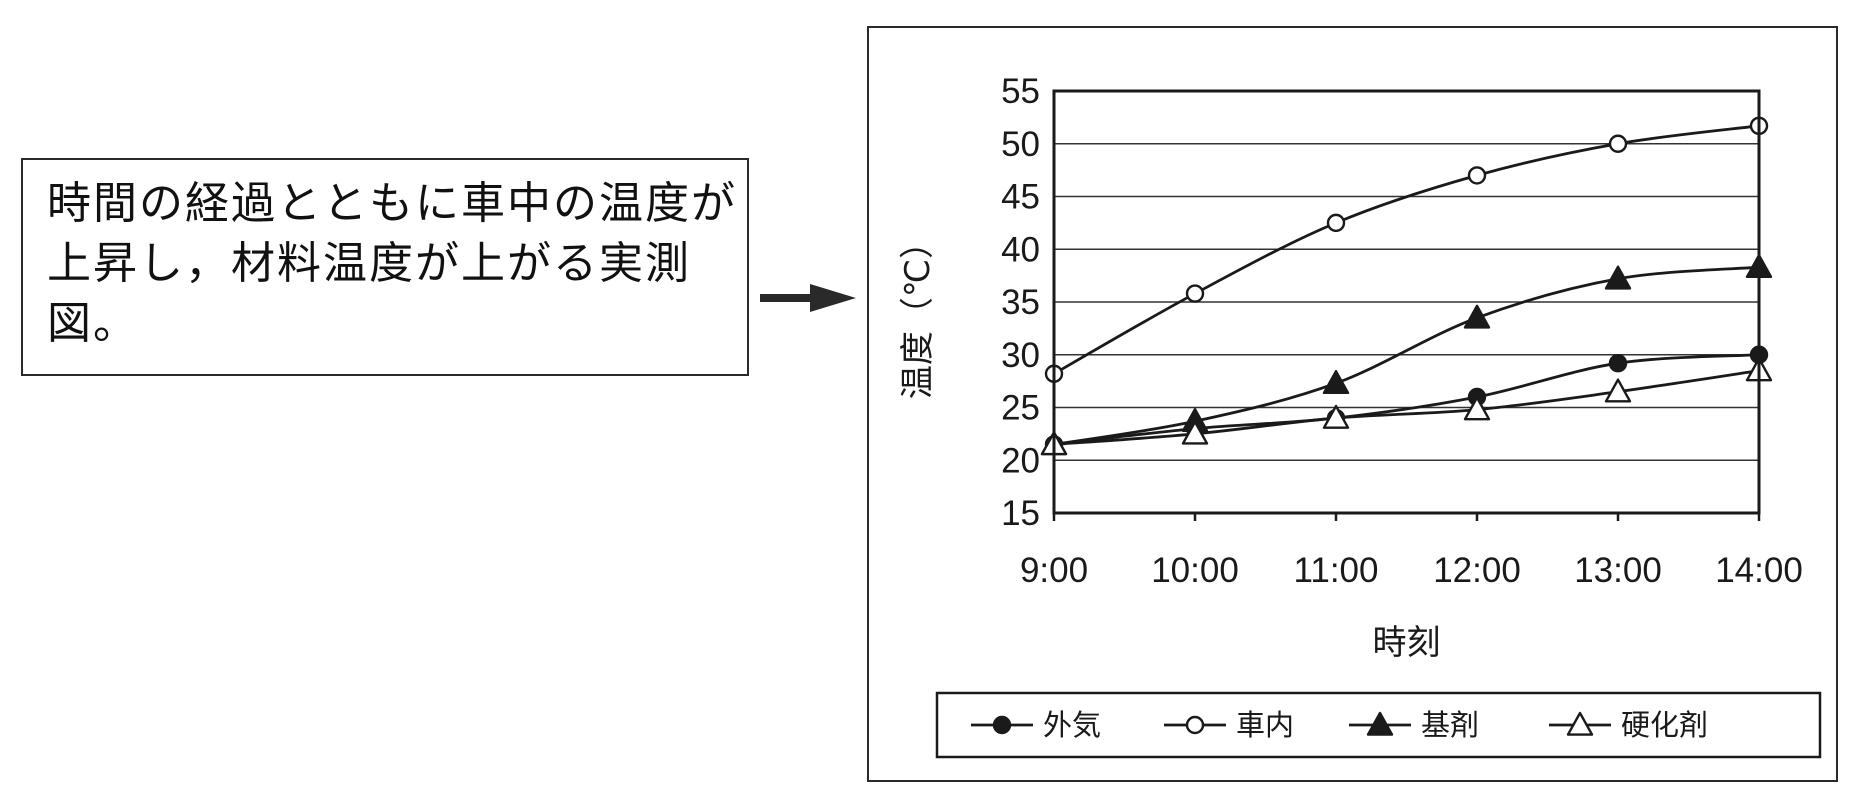  What do you see at coordinates (1450, 725) in the screenshot?
I see `legend-label: 基剤` at bounding box center [1450, 725].